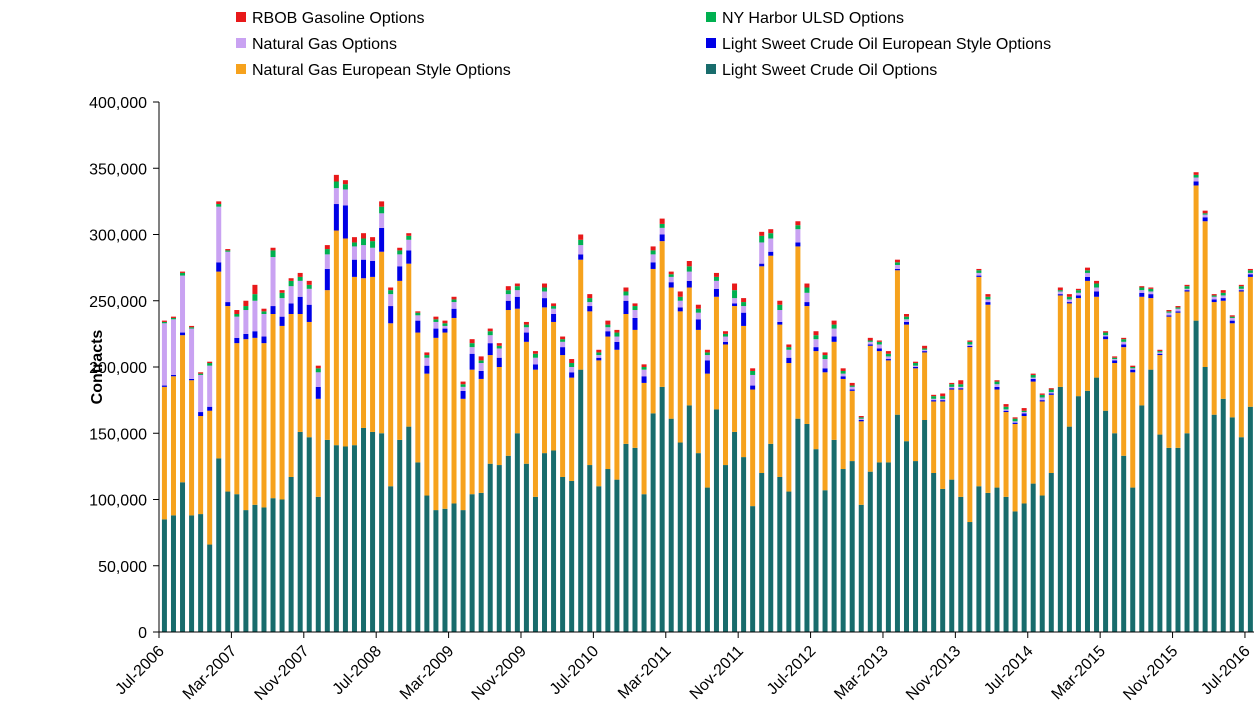  What do you see at coordinates (118, 103) in the screenshot?
I see `y-tick-label: 400,000` at bounding box center [118, 103].